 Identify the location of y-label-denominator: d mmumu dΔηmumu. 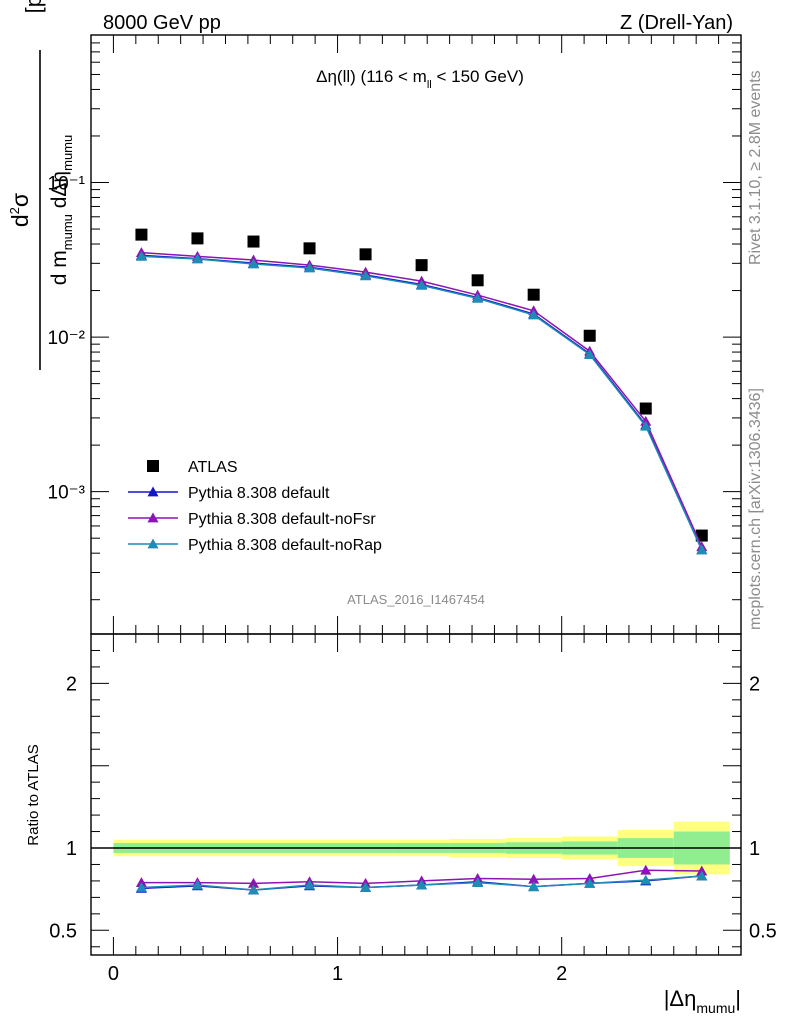
(61, 210).